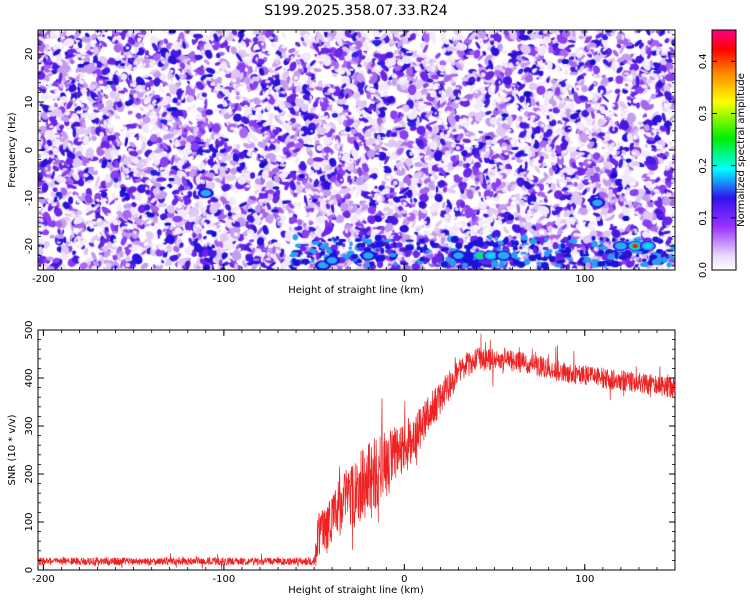 The image size is (750, 600). I want to click on colorbar-tick-label: 0.3, so click(703, 114).